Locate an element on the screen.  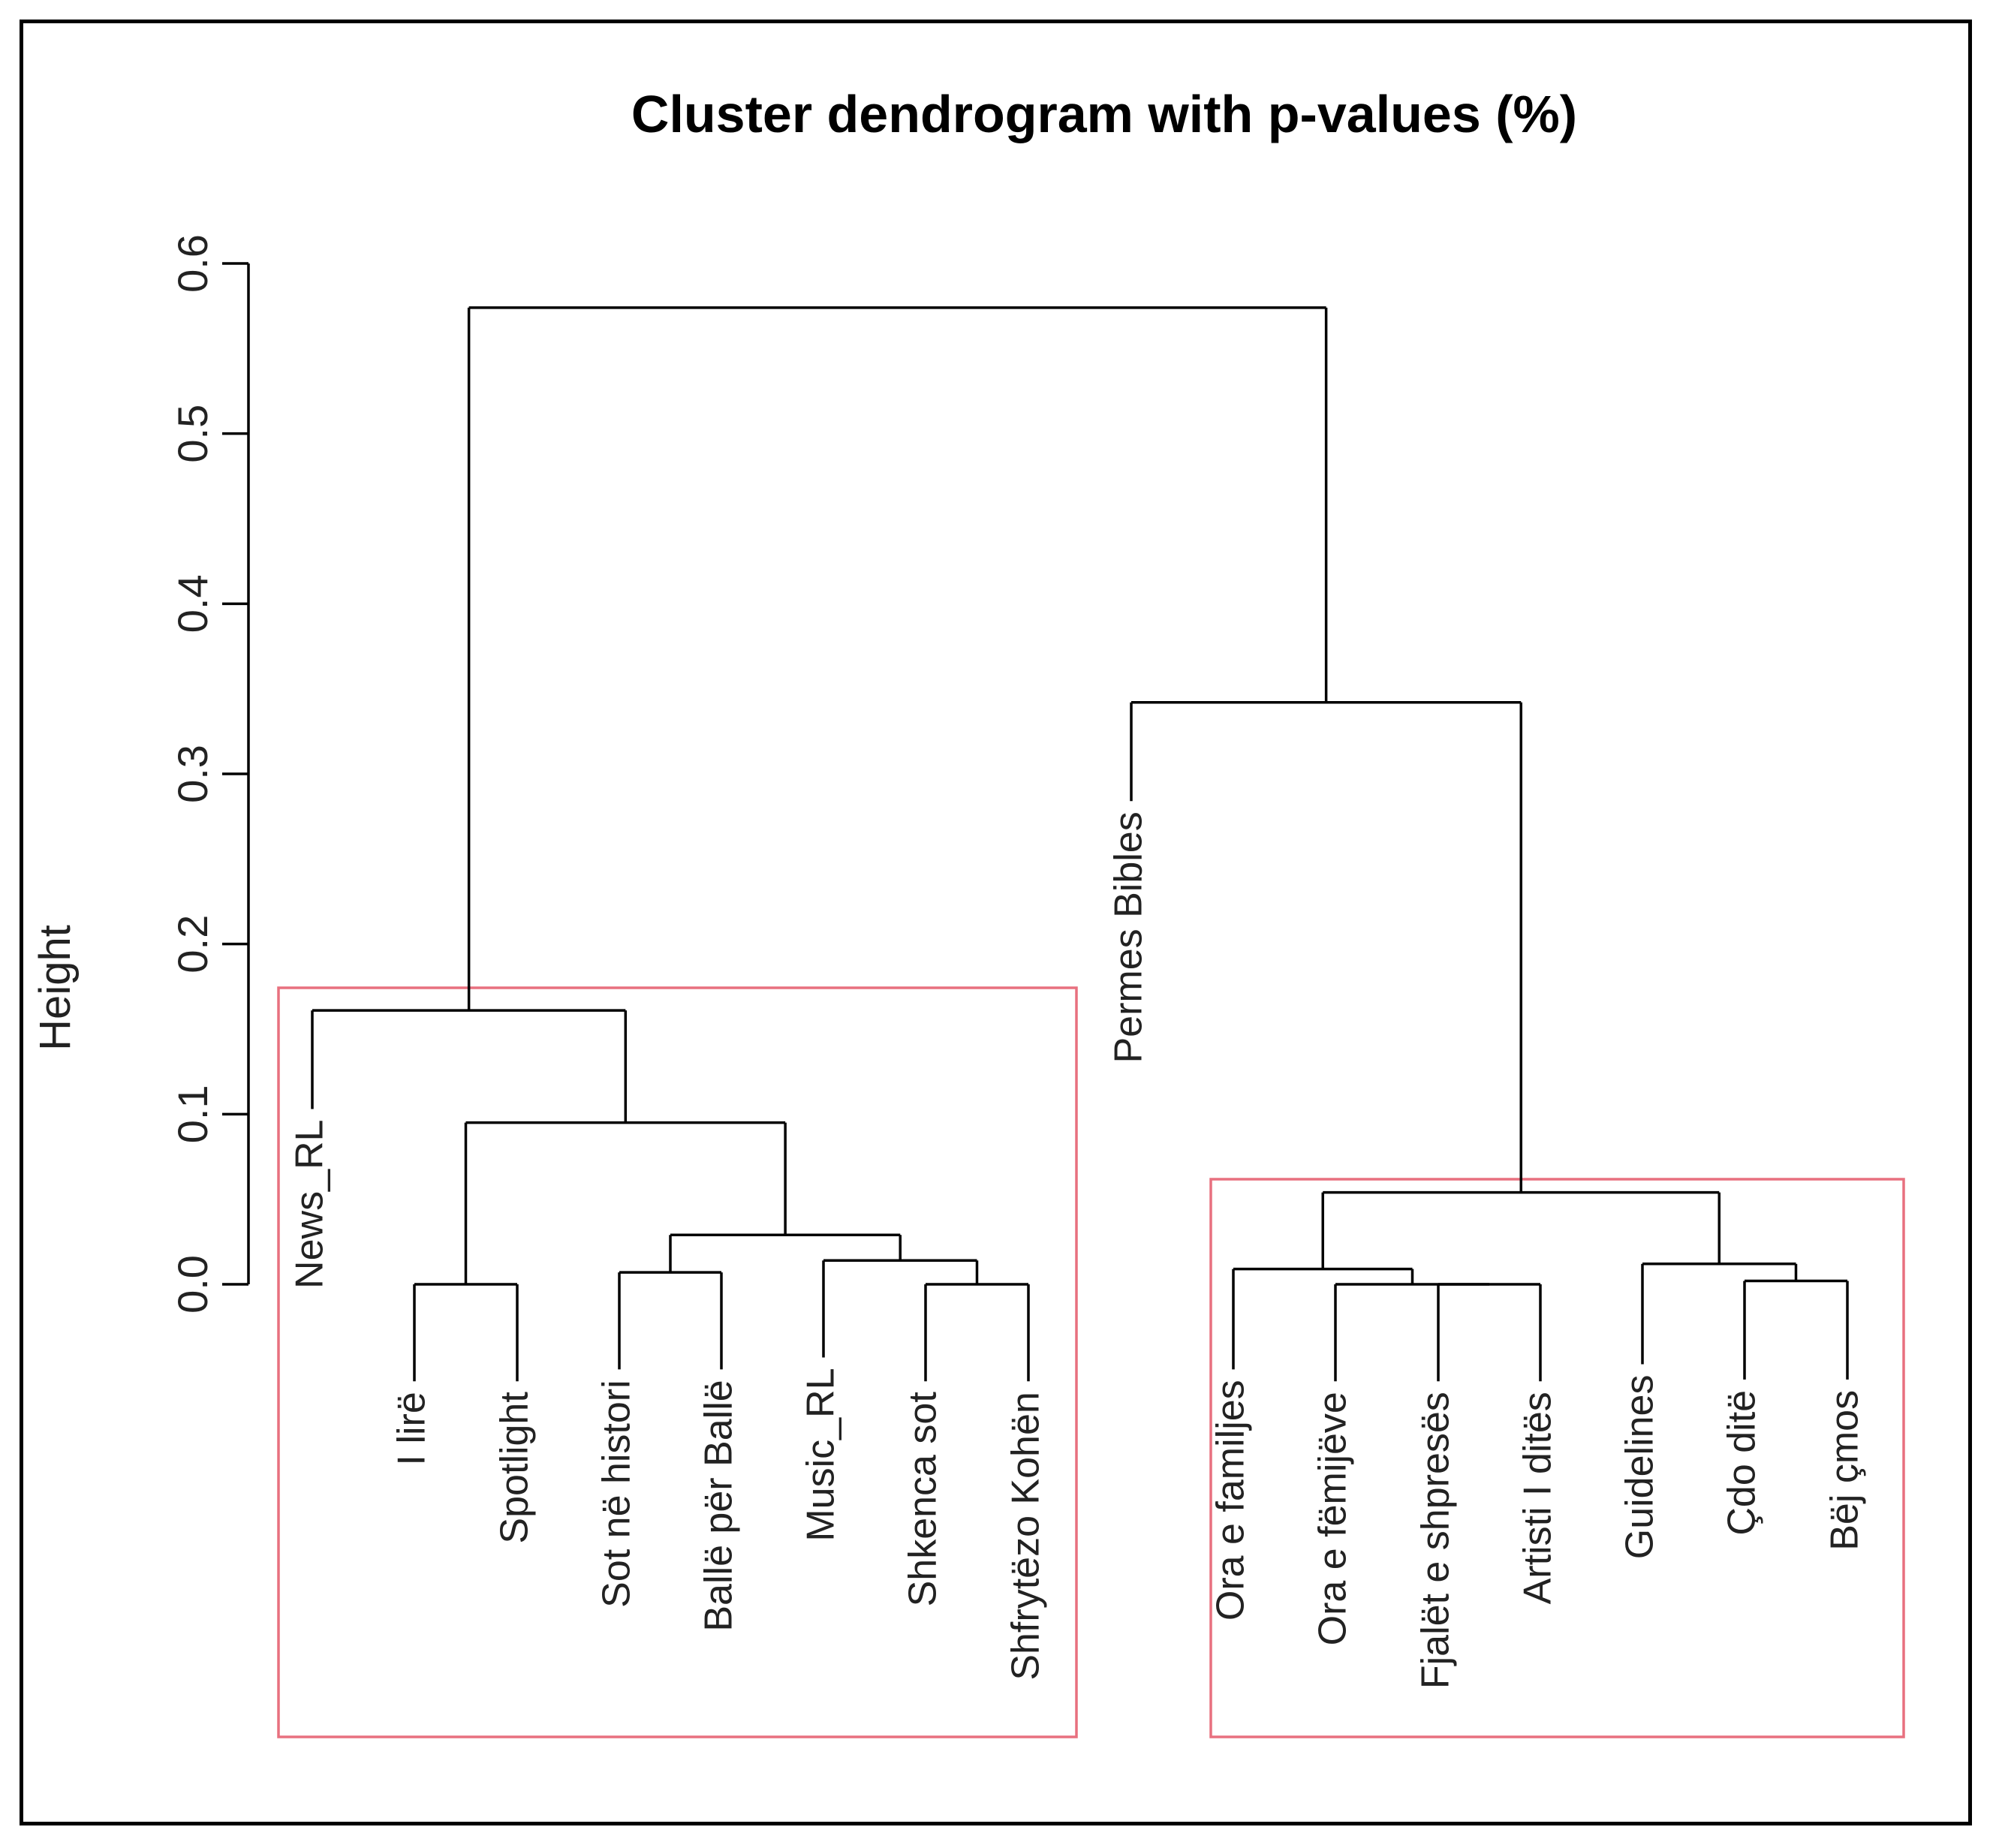
y-tick-label: 0.2 is located at coordinates (192, 944).